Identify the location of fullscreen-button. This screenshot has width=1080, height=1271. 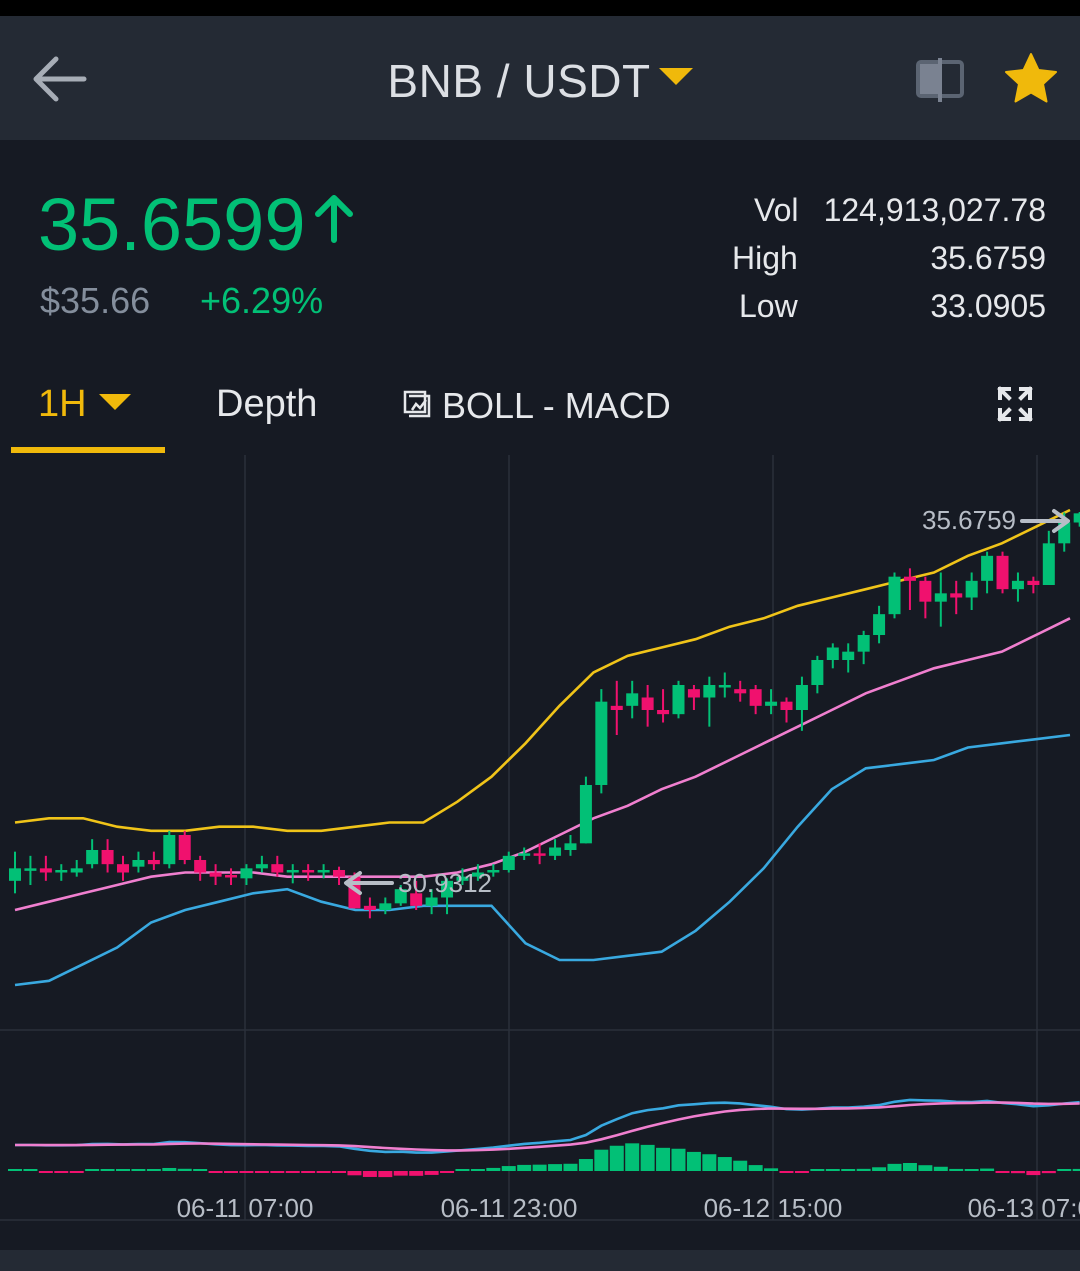
(1015, 404).